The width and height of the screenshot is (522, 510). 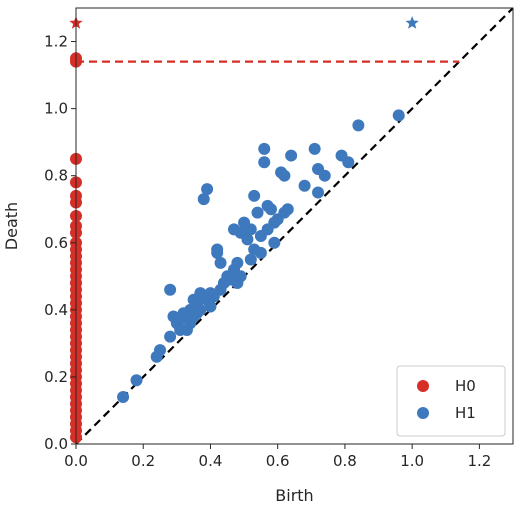 I want to click on x-tick-label: 0.2, so click(x=143, y=461).